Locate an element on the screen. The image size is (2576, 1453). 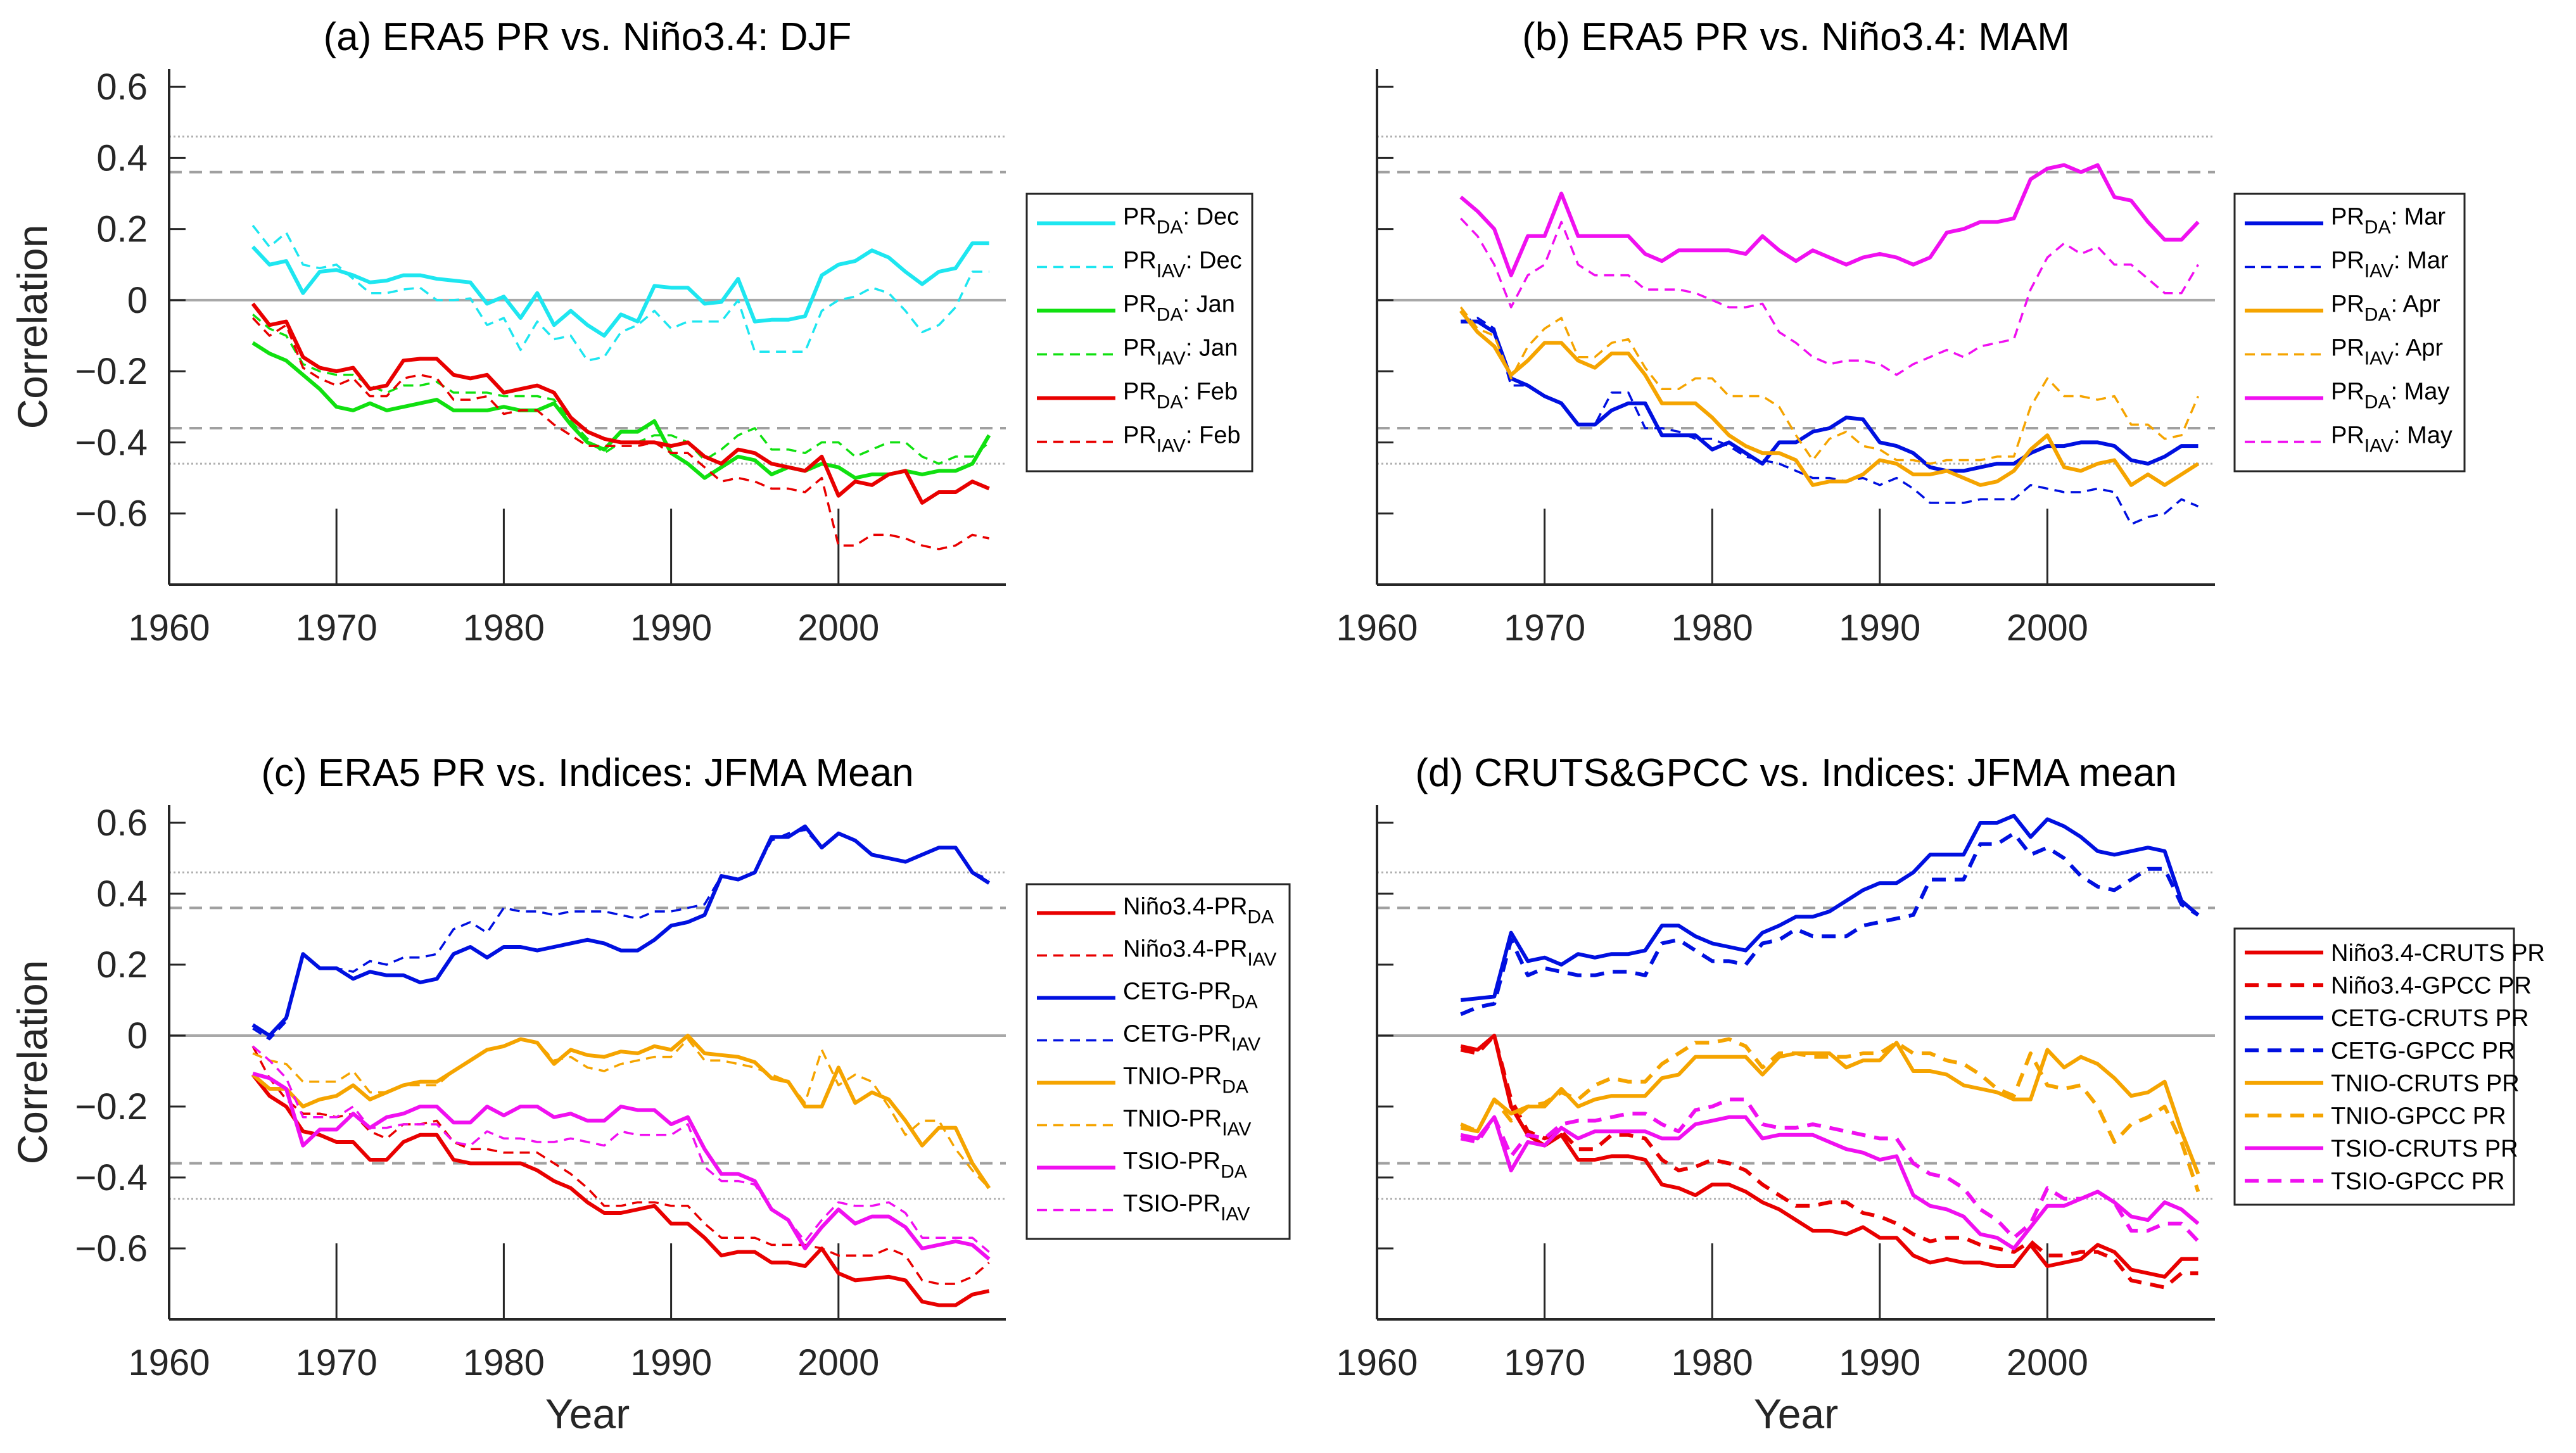
series-line-tnio-pr-iav is located at coordinates (621, 1113).